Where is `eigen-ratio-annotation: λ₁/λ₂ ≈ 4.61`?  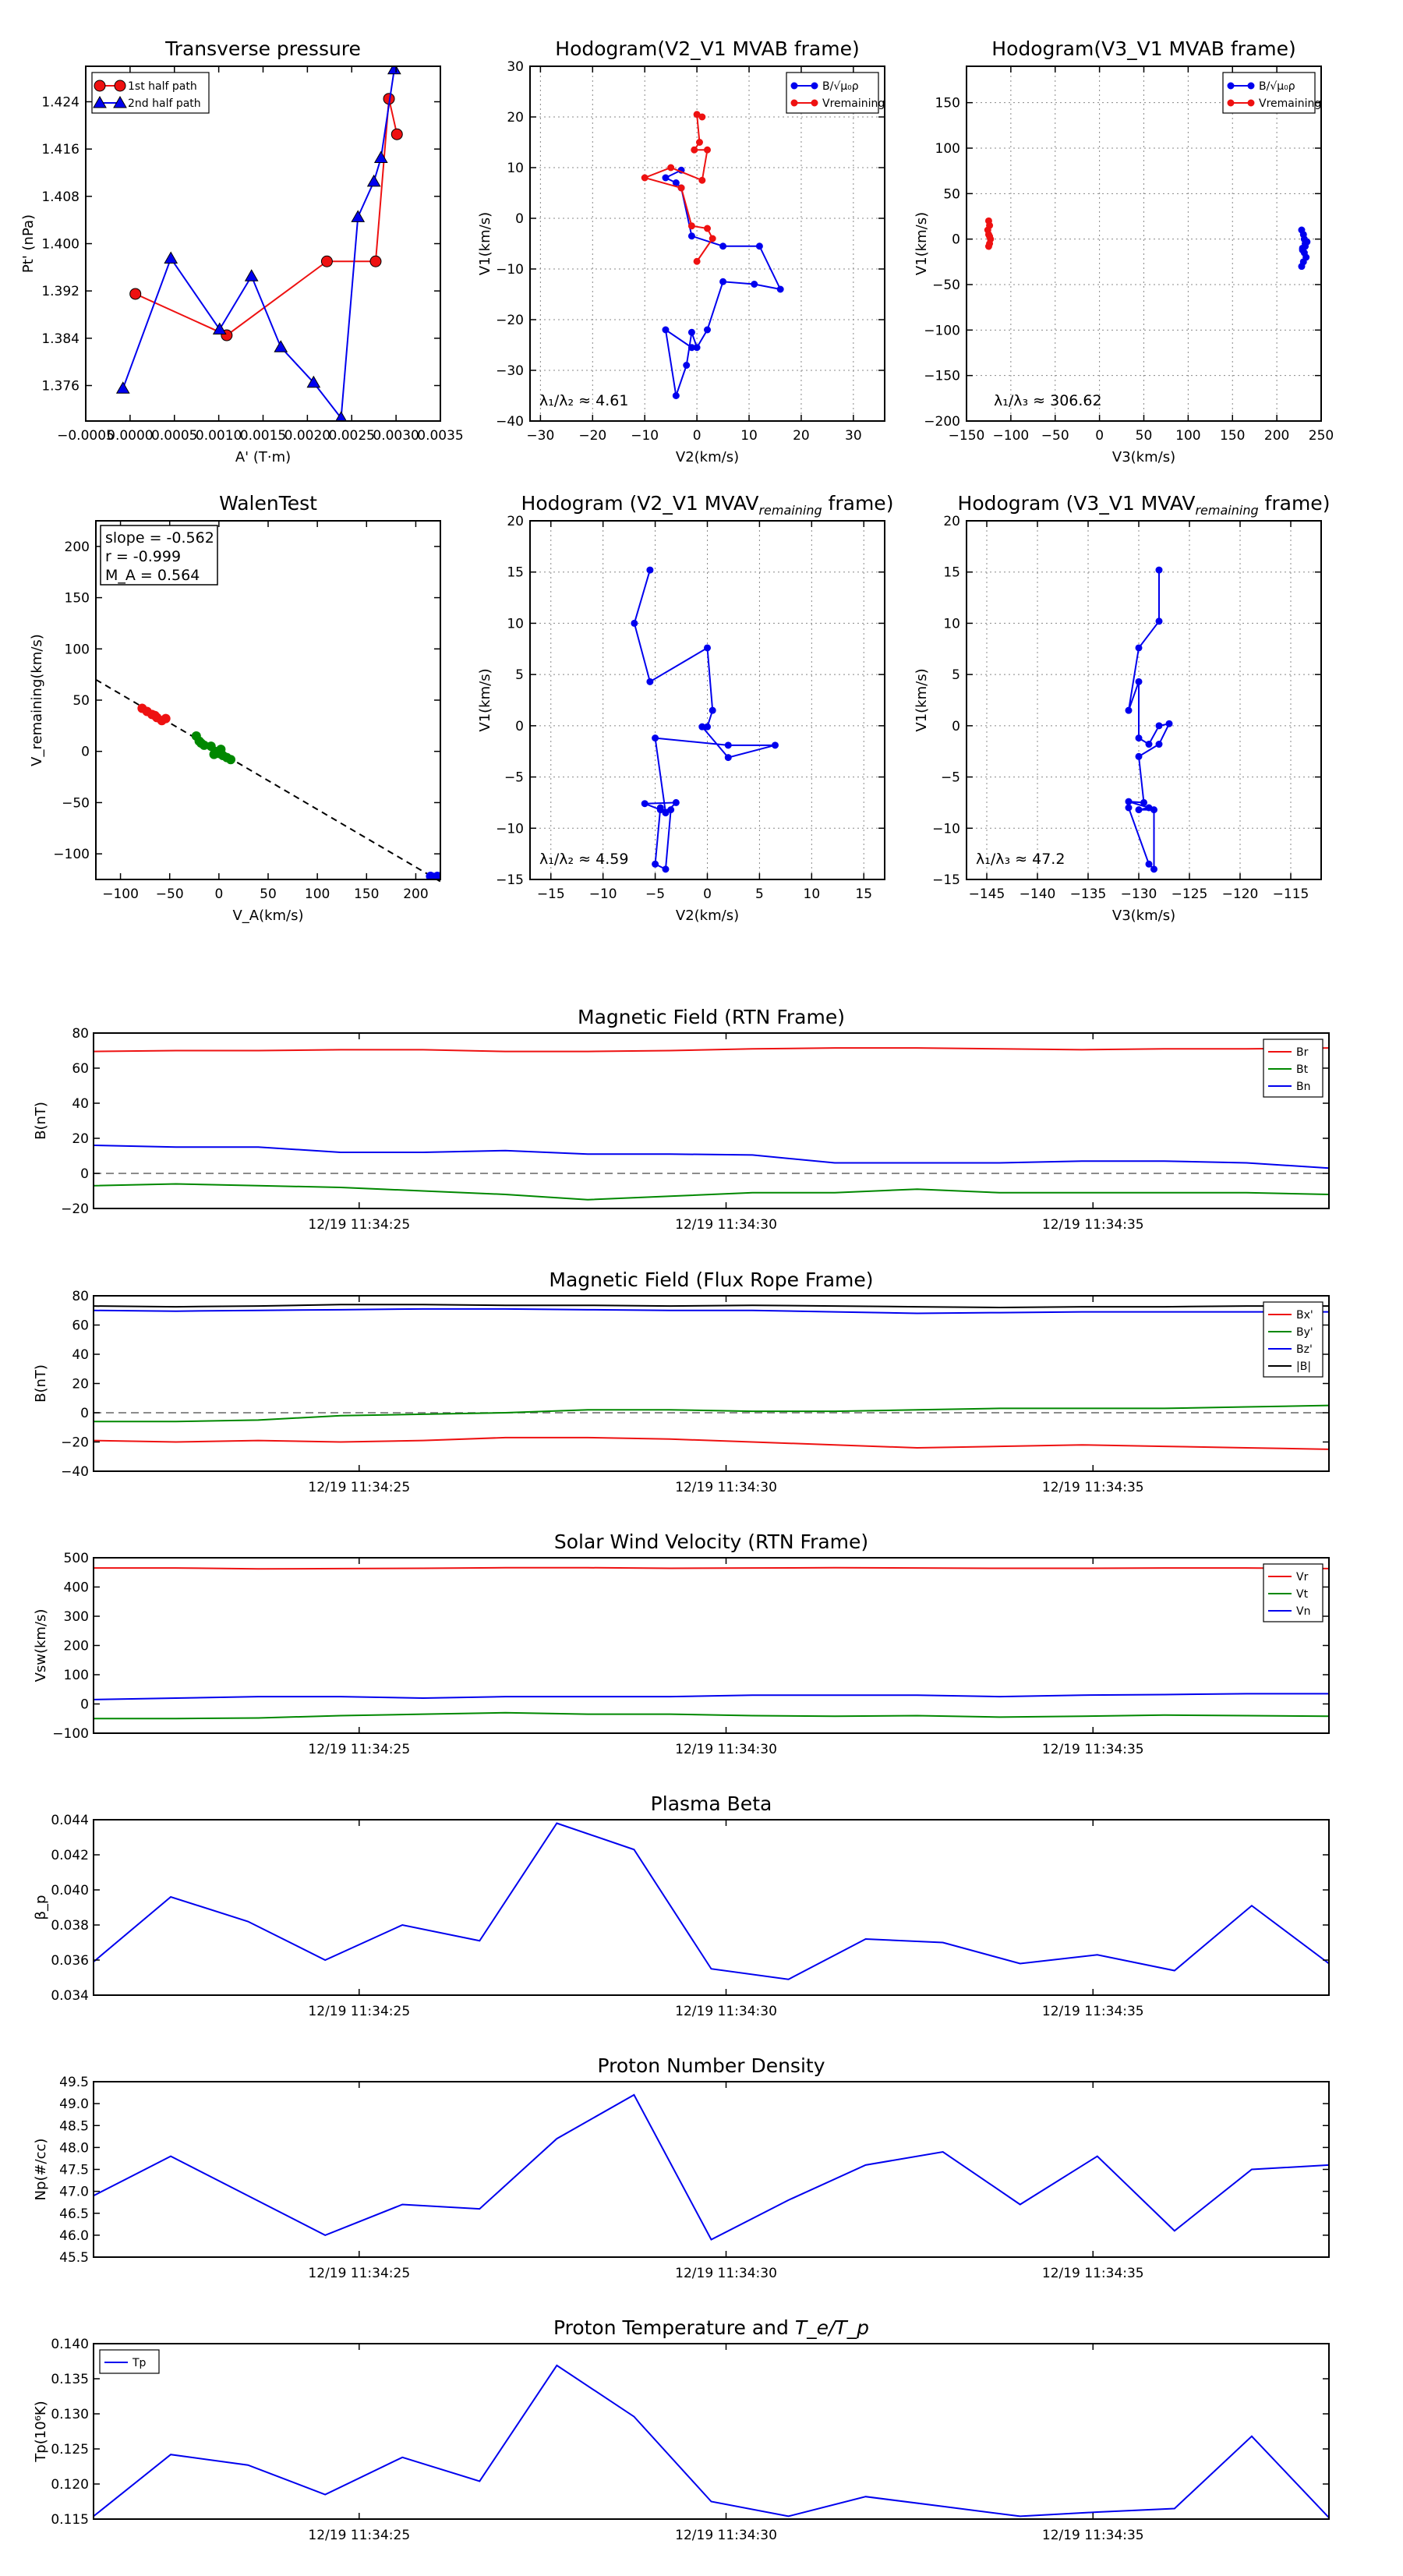 eigen-ratio-annotation: λ₁/λ₂ ≈ 4.61 is located at coordinates (583, 400).